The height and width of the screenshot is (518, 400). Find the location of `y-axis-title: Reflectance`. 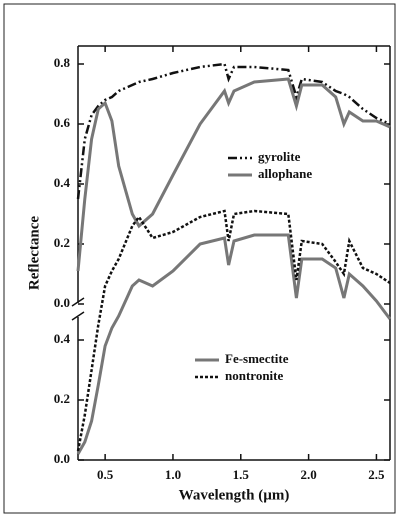

y-axis-title: Reflectance is located at coordinates (34, 253).